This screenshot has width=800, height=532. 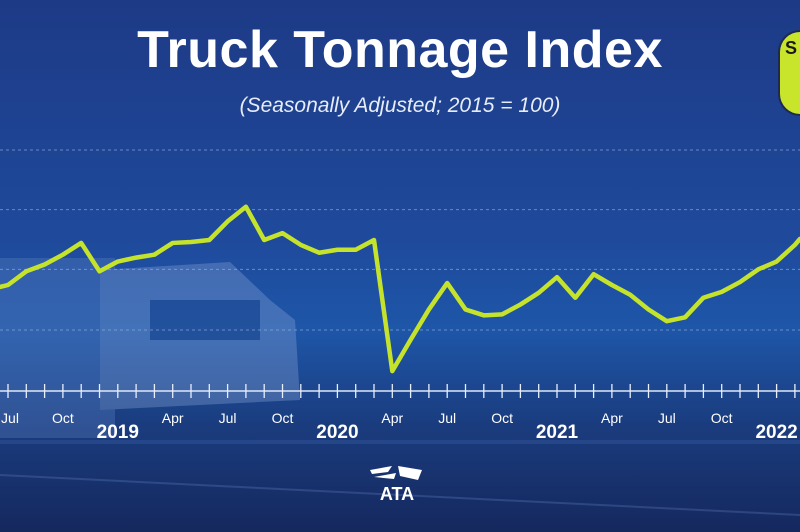 What do you see at coordinates (789, 73) in the screenshot?
I see `legend-badge: S` at bounding box center [789, 73].